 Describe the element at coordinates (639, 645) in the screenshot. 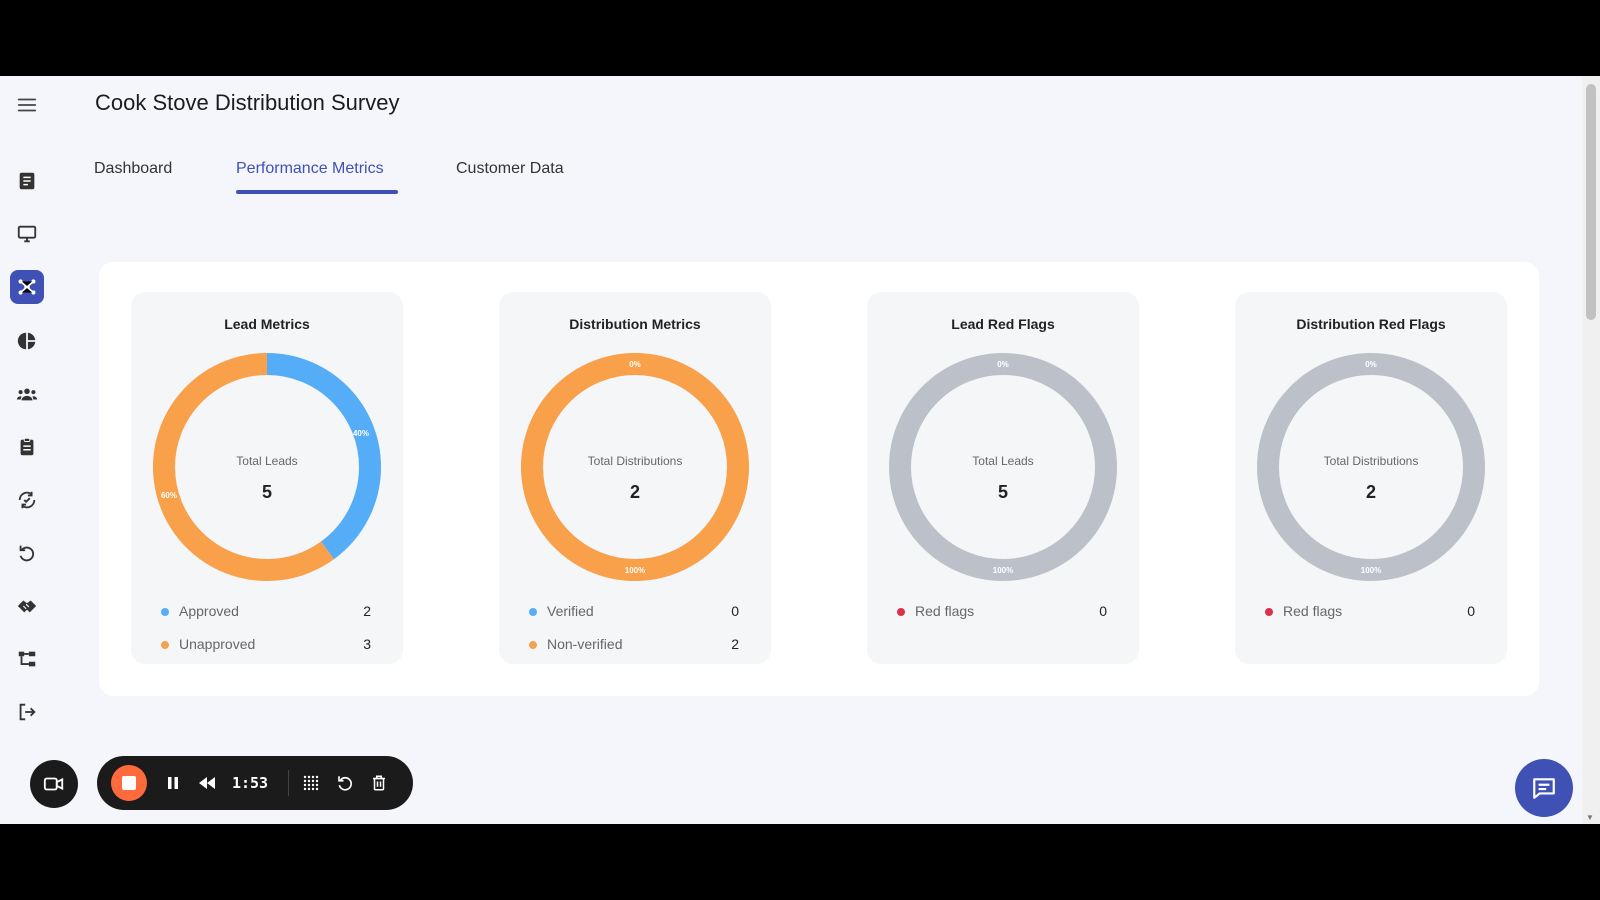

I see `legend-item-non-verified: Non-verified 2` at that location.